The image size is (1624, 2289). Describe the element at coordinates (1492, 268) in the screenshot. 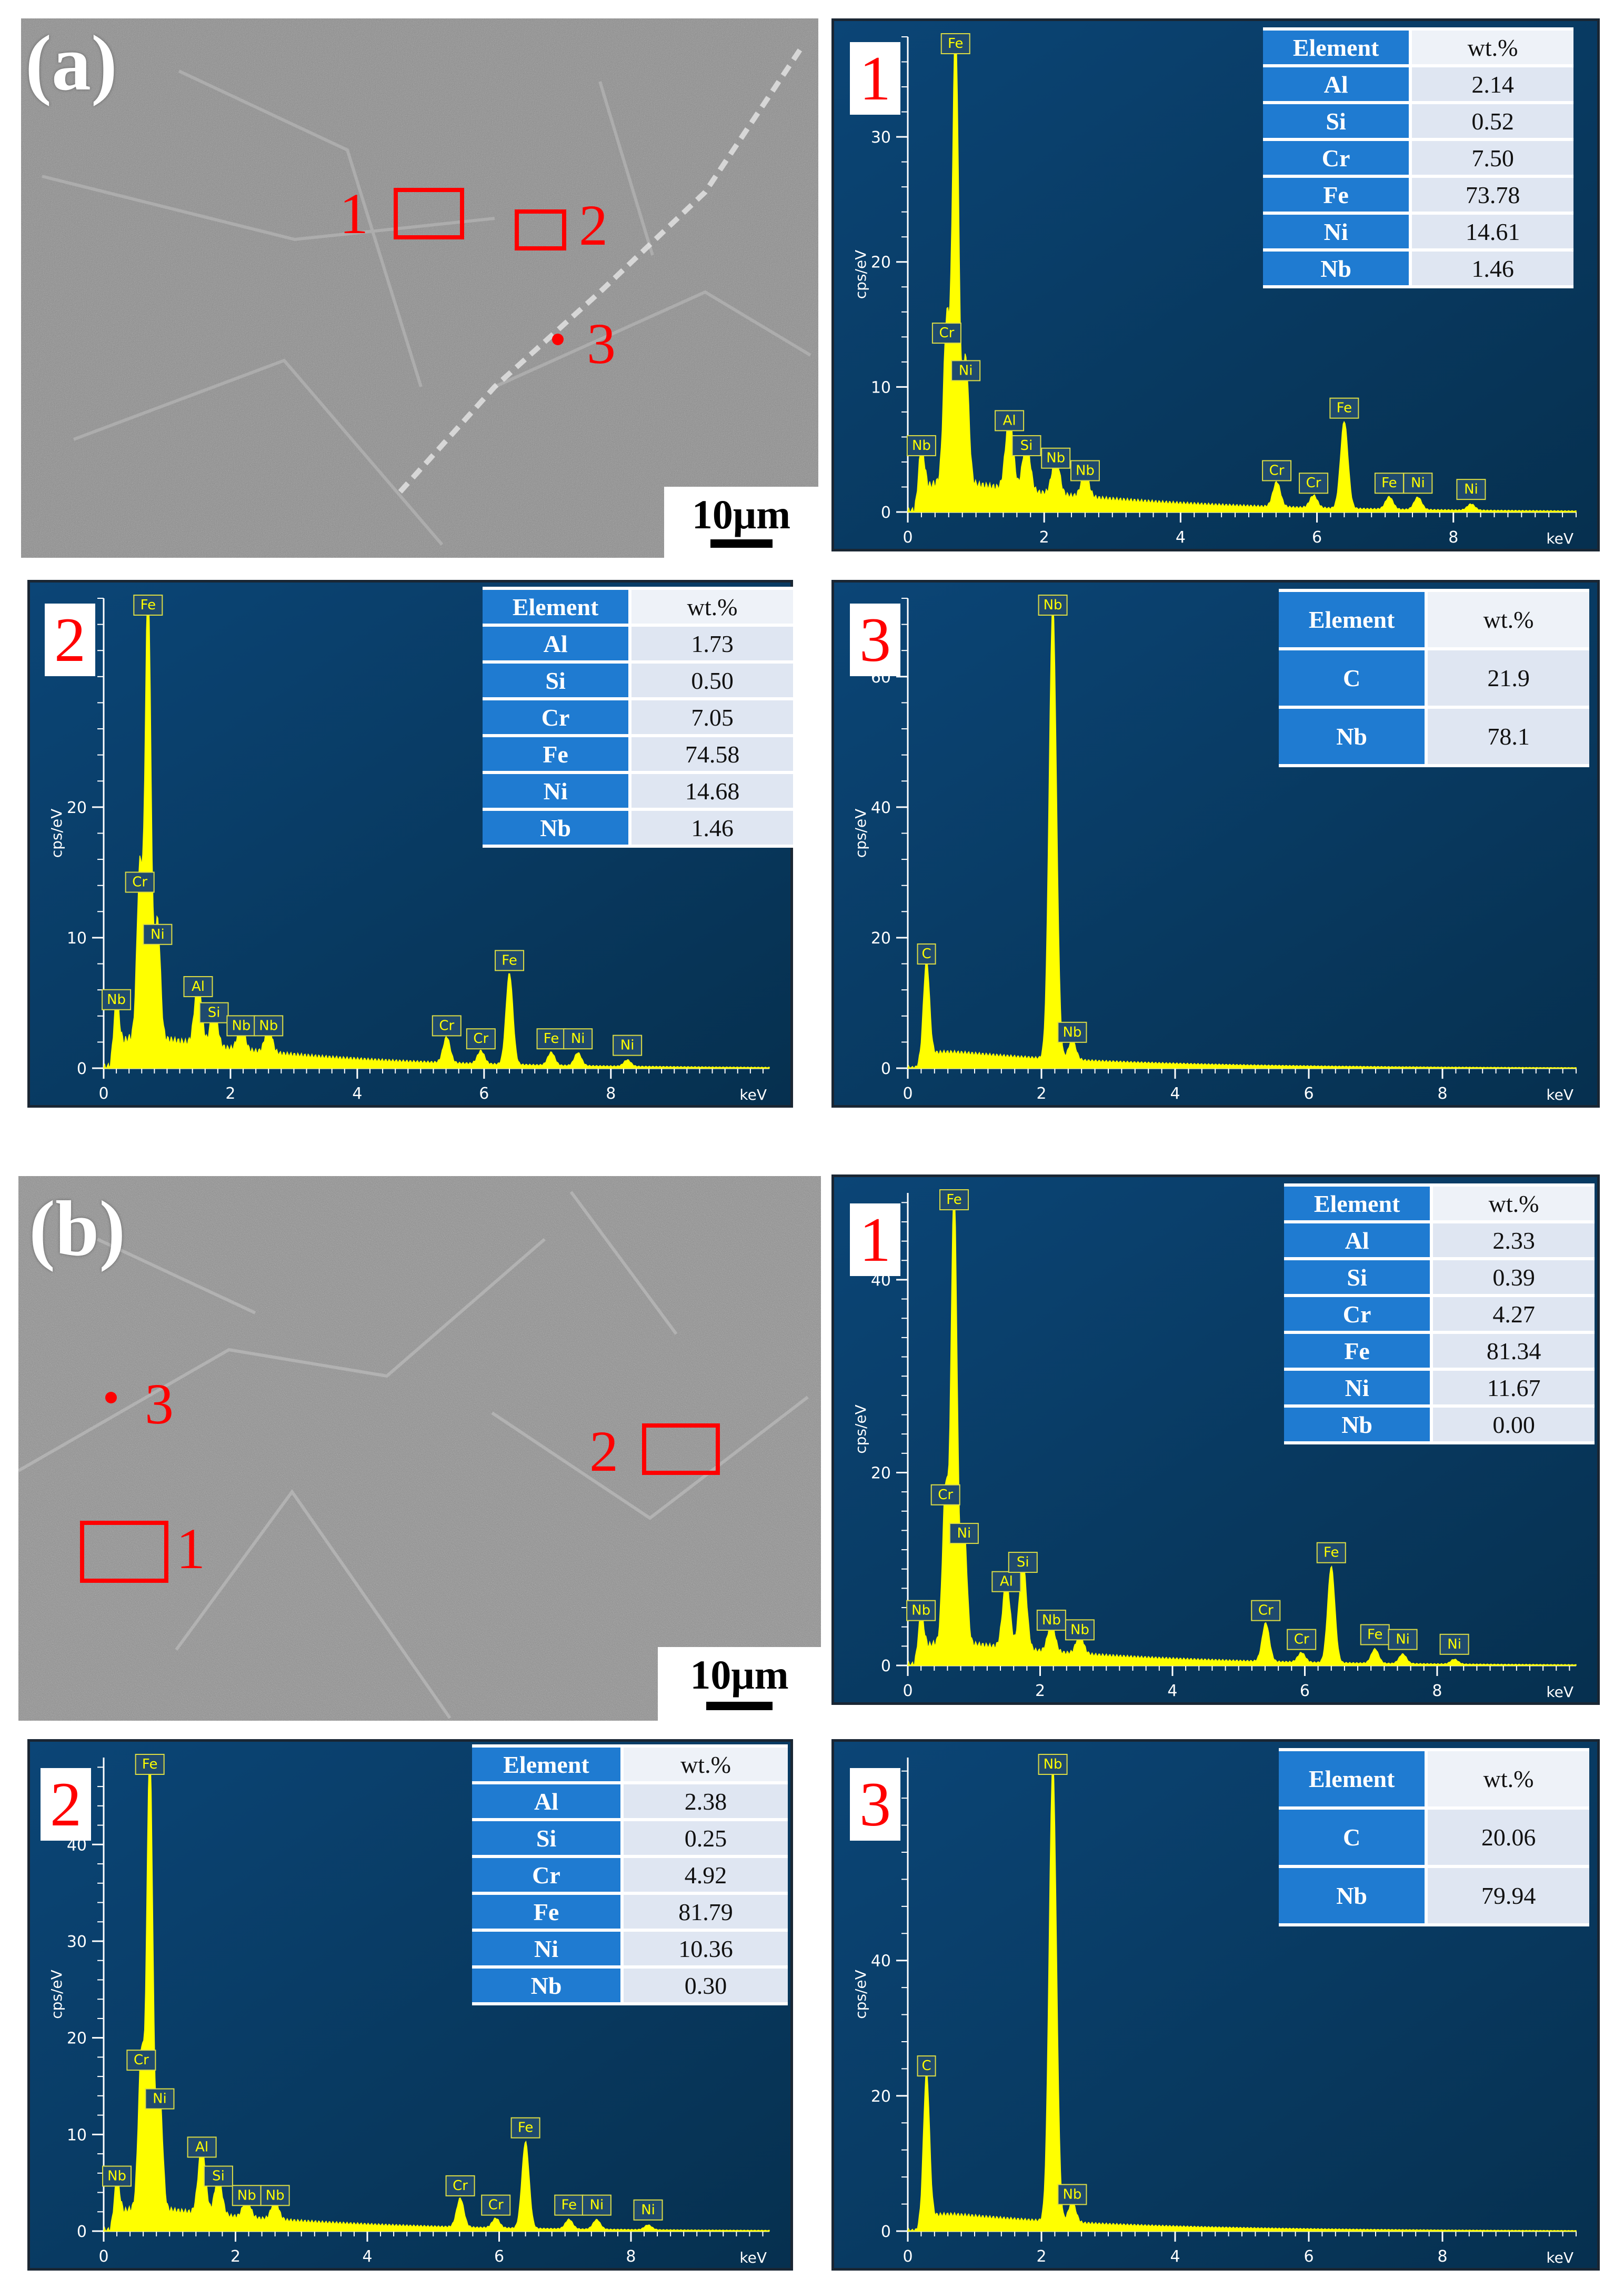

I see `wt-value-cell: 1.46` at that location.